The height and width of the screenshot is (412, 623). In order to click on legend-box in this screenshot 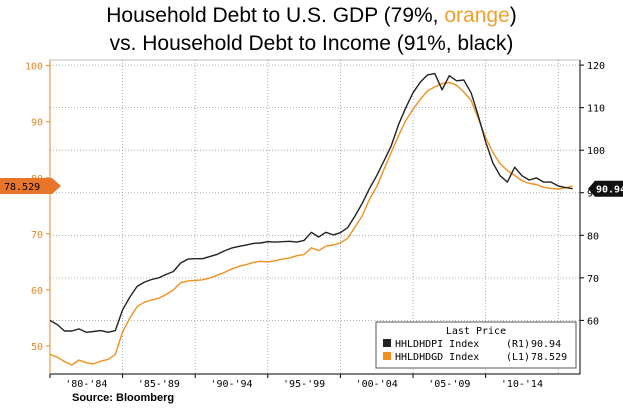, I will do `click(476, 345)`.